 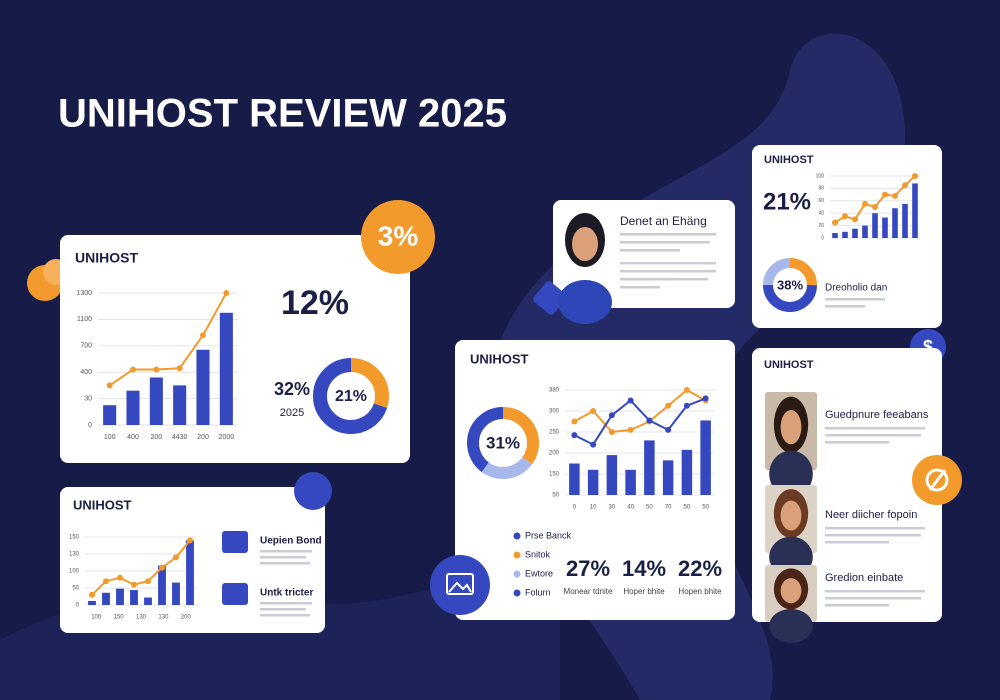 I want to click on donut-label: 38%, so click(x=790, y=284).